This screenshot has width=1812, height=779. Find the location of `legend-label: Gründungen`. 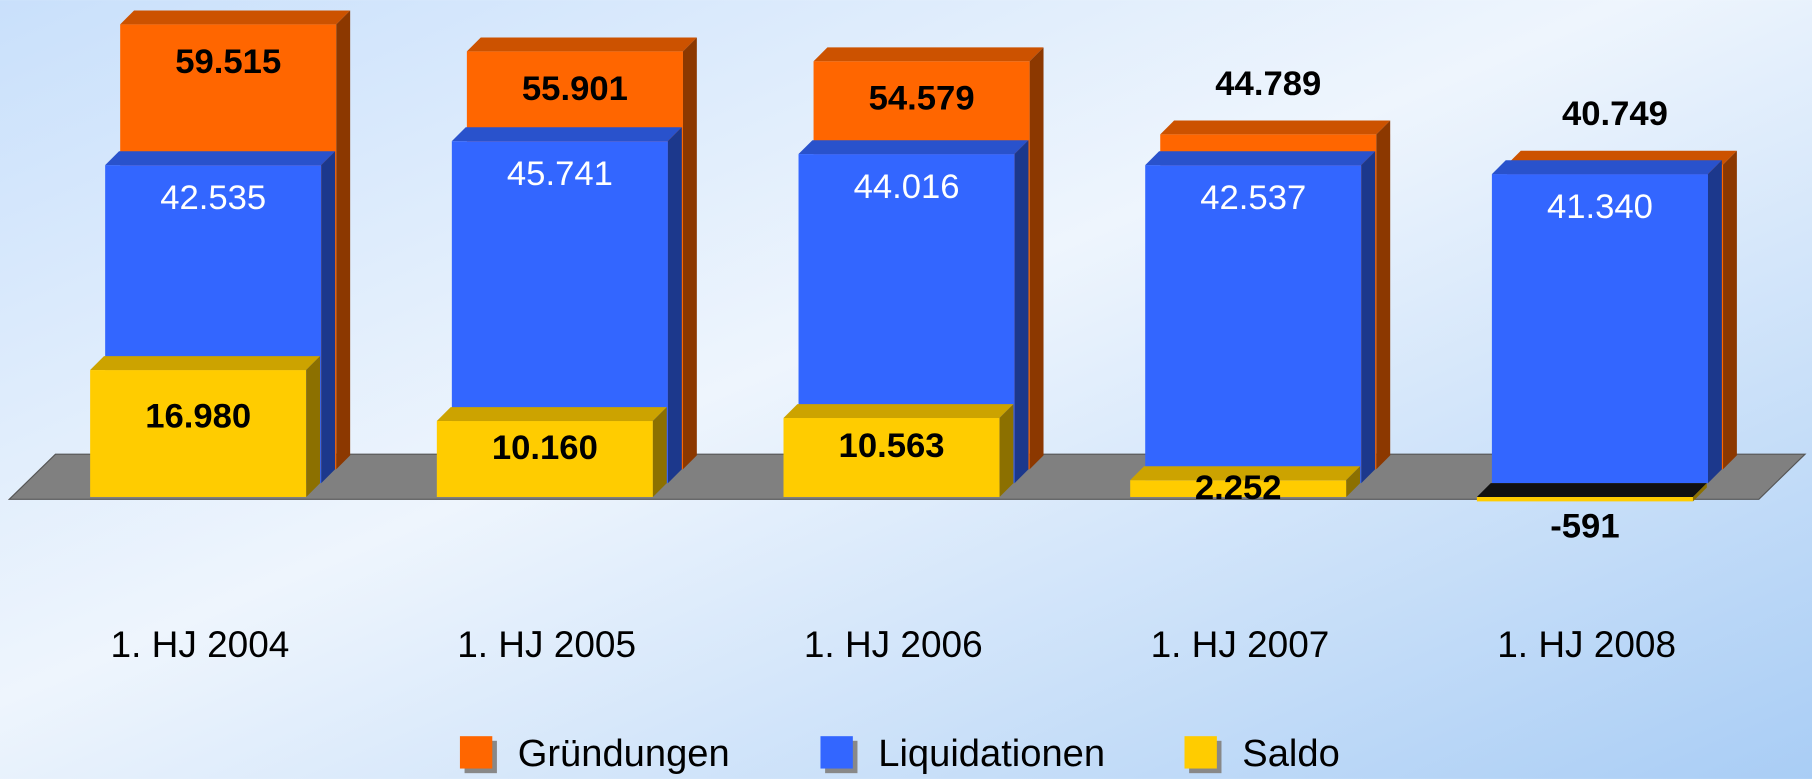

legend-label: Gründungen is located at coordinates (624, 753).